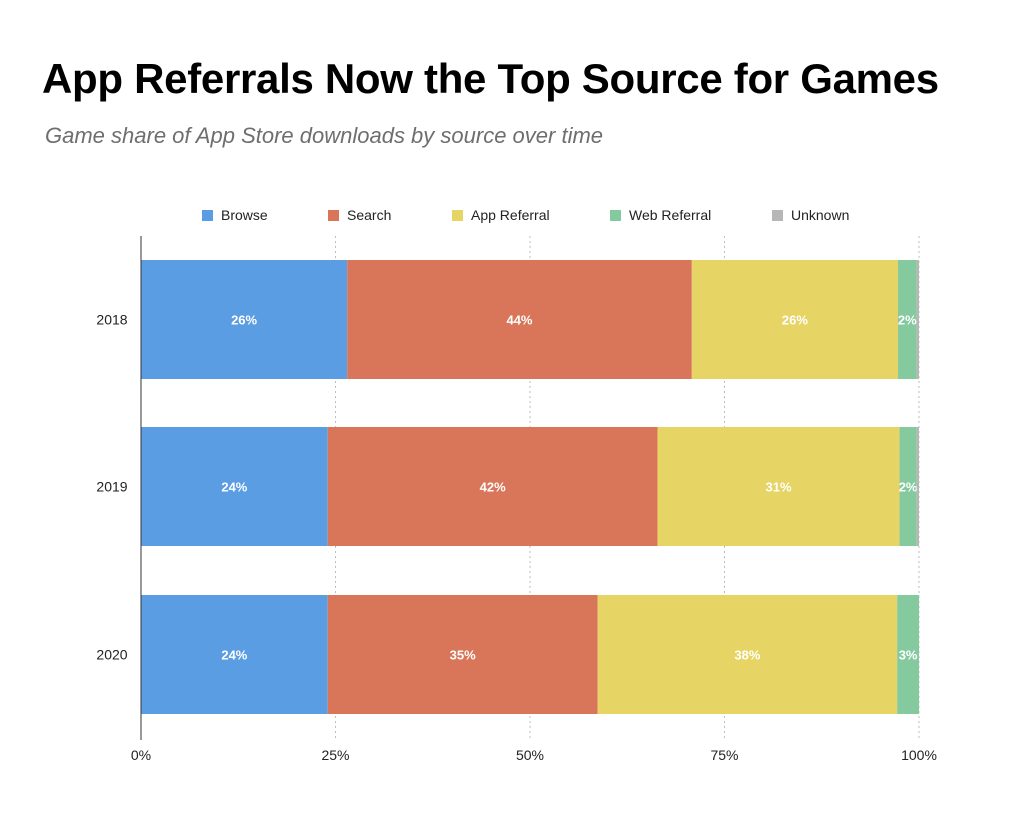 The image size is (1024, 828). I want to click on legend-item-web-referral: Web Referral, so click(660, 215).